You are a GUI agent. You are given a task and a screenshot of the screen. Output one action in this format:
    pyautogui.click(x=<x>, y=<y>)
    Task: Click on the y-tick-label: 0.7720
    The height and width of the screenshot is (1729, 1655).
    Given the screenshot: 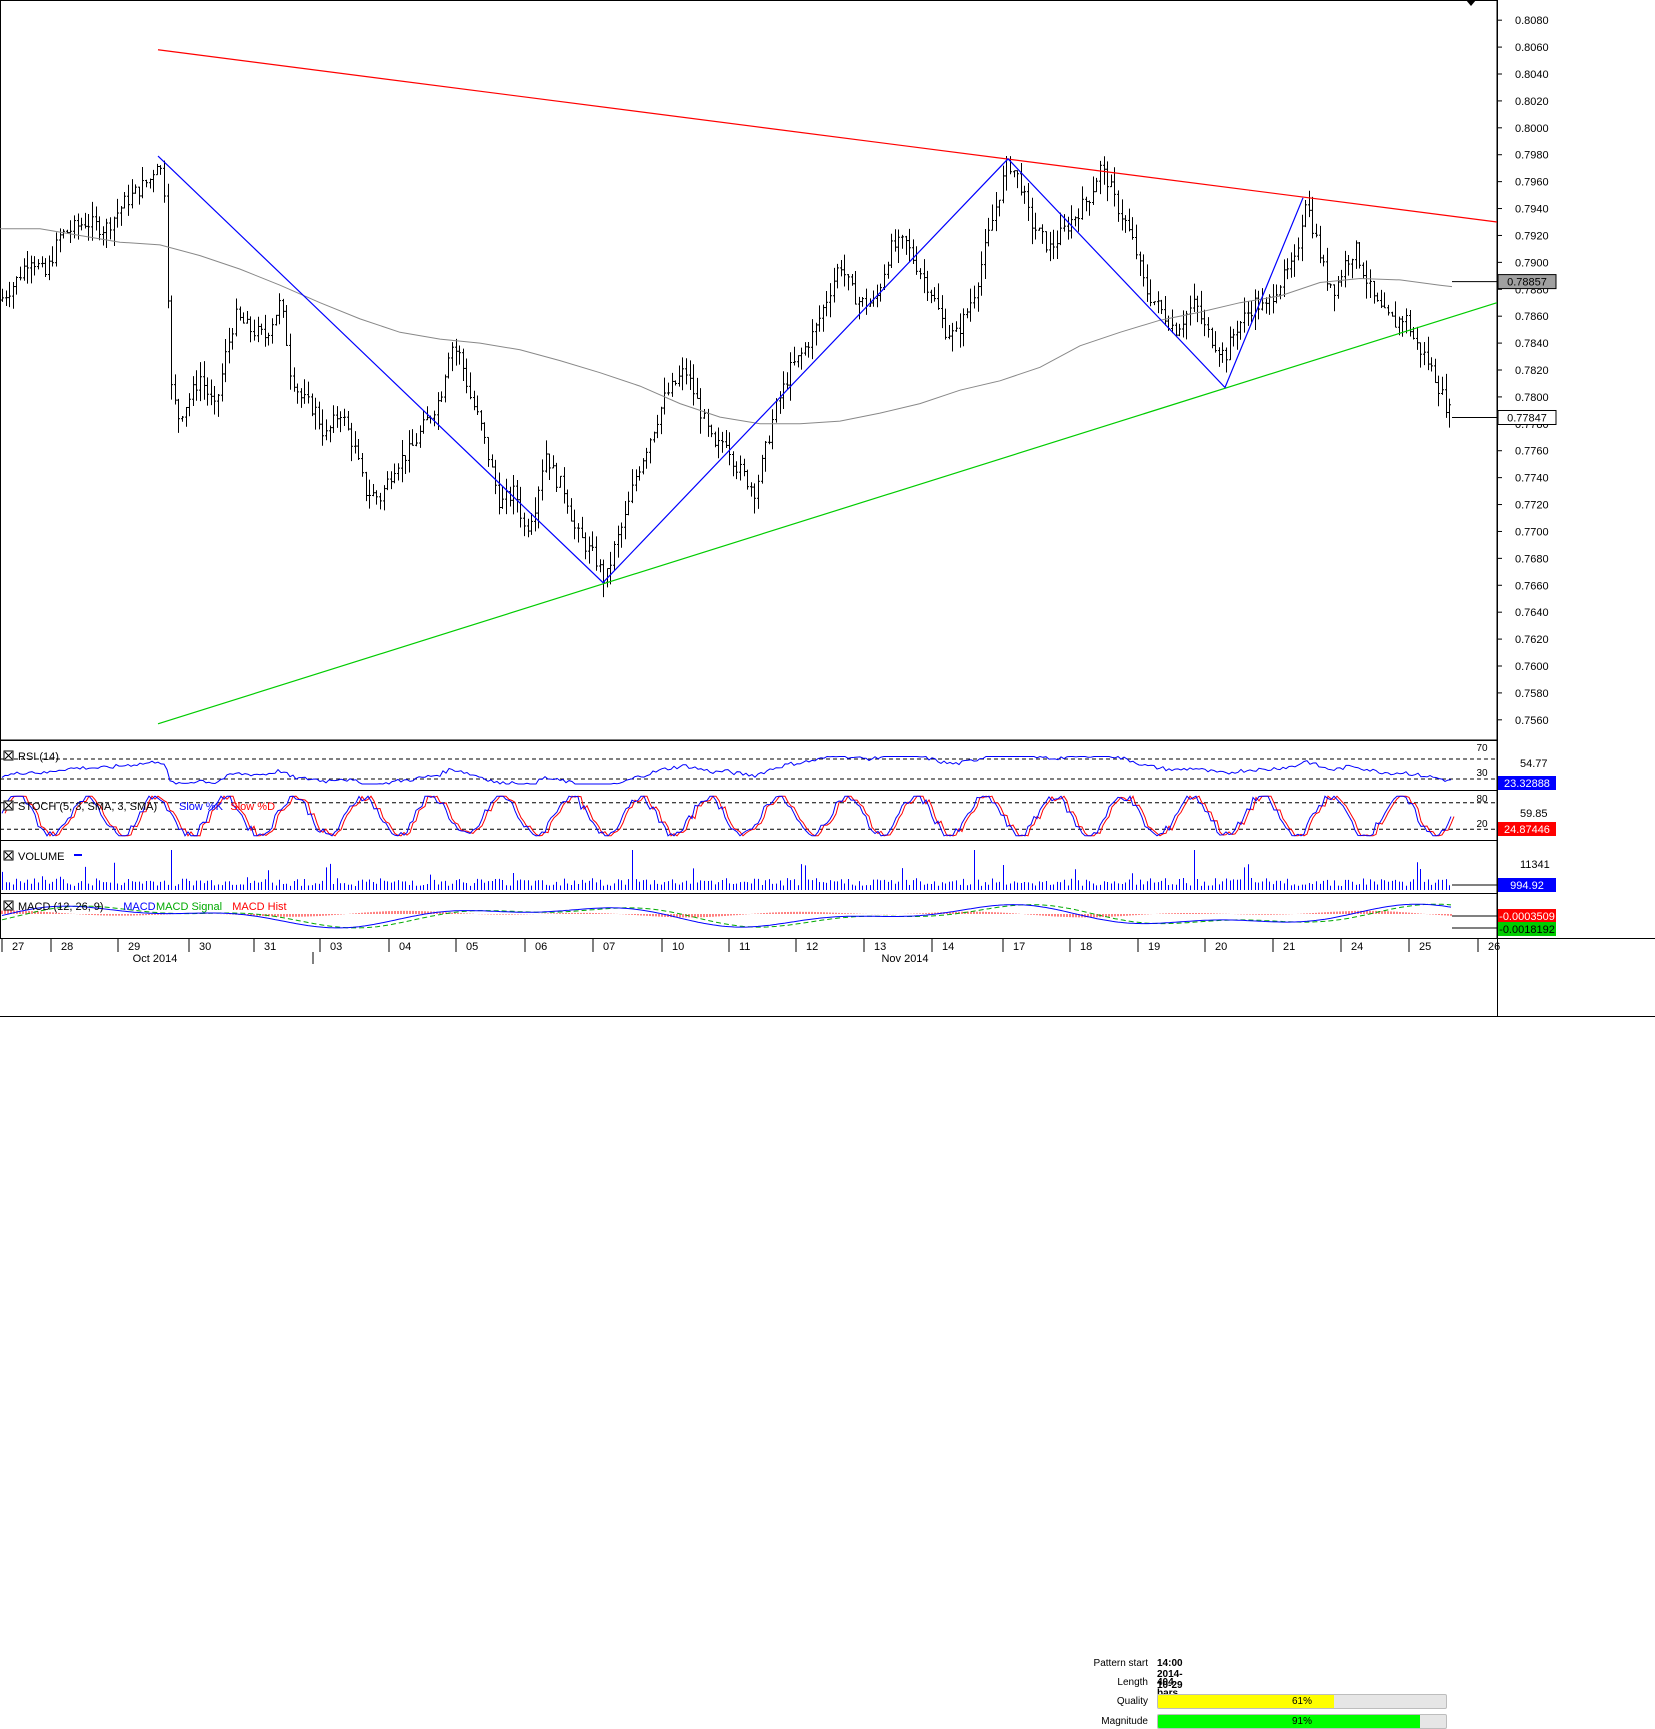 What is the action you would take?
    pyautogui.click(x=1532, y=506)
    